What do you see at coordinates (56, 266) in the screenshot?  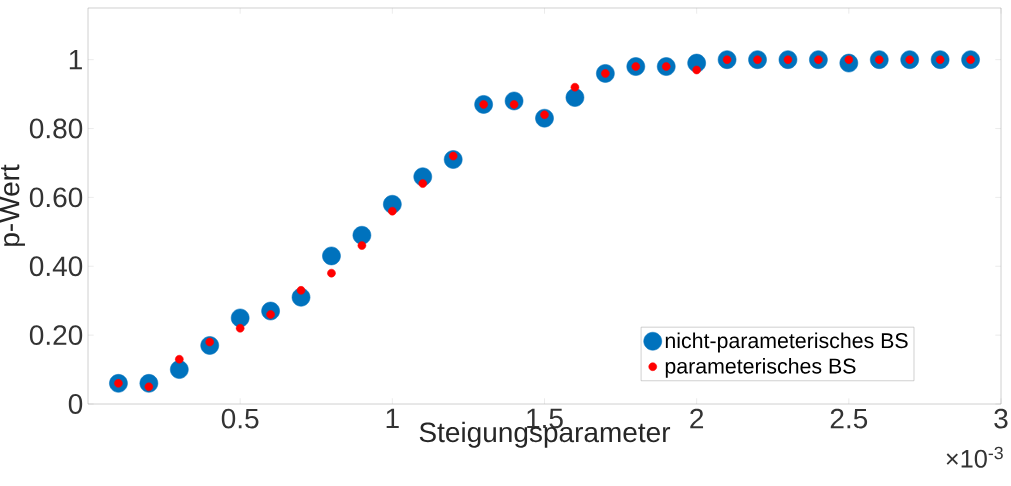 I see `y-tick-label: 0.40` at bounding box center [56, 266].